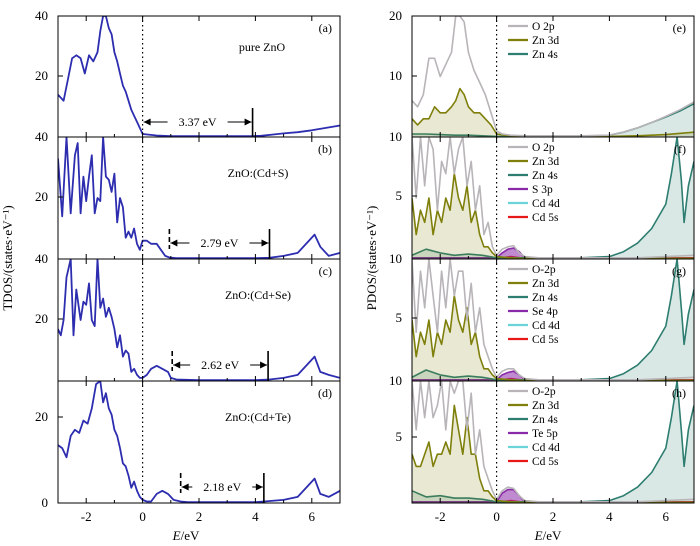 The height and width of the screenshot is (546, 700). What do you see at coordinates (679, 271) in the screenshot?
I see `panel-letter-g: (g)` at bounding box center [679, 271].